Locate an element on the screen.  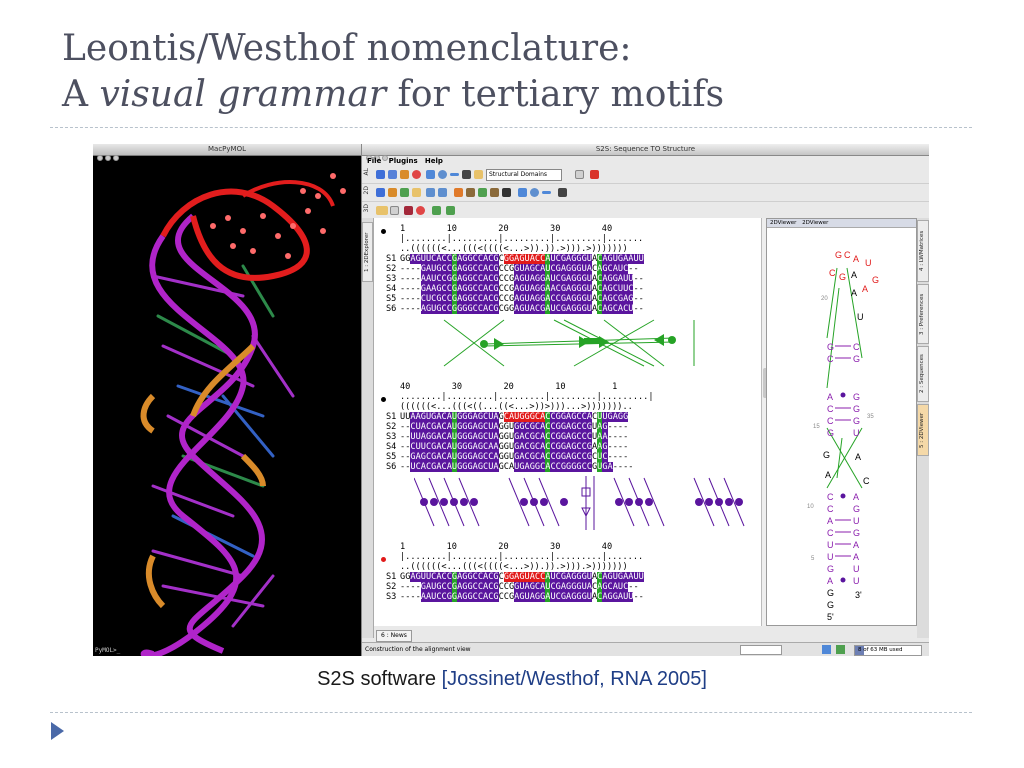
tool-box2-icon is located at coordinates (494, 192).